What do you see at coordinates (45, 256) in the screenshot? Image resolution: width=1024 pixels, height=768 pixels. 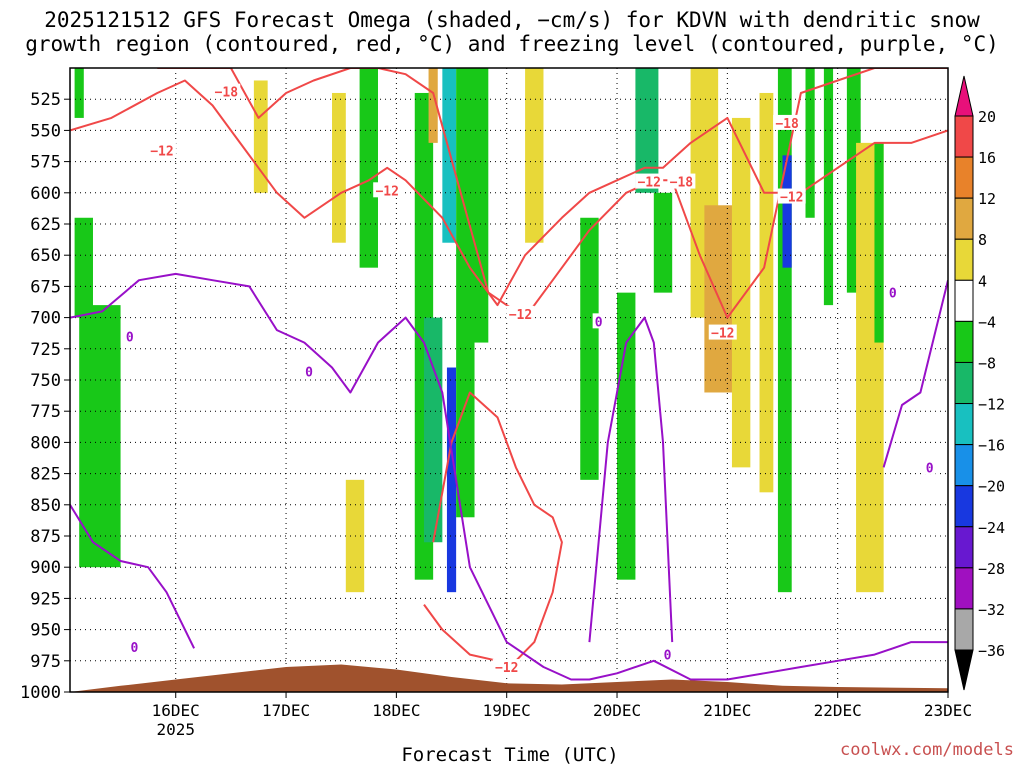 I see `y-tick-label: 650` at bounding box center [45, 256].